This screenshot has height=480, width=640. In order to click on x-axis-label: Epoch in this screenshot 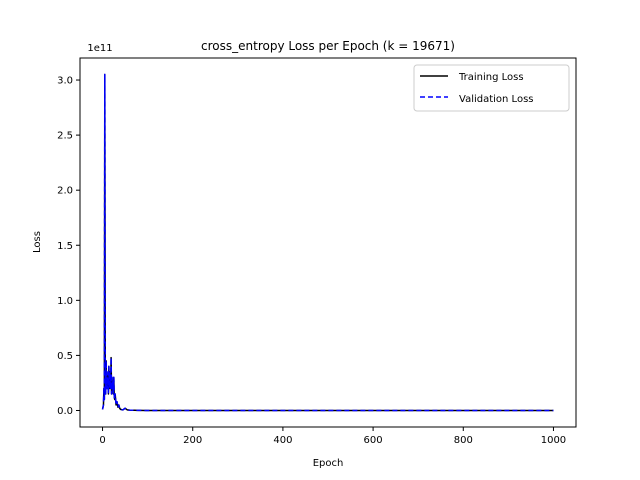, I will do `click(328, 463)`.